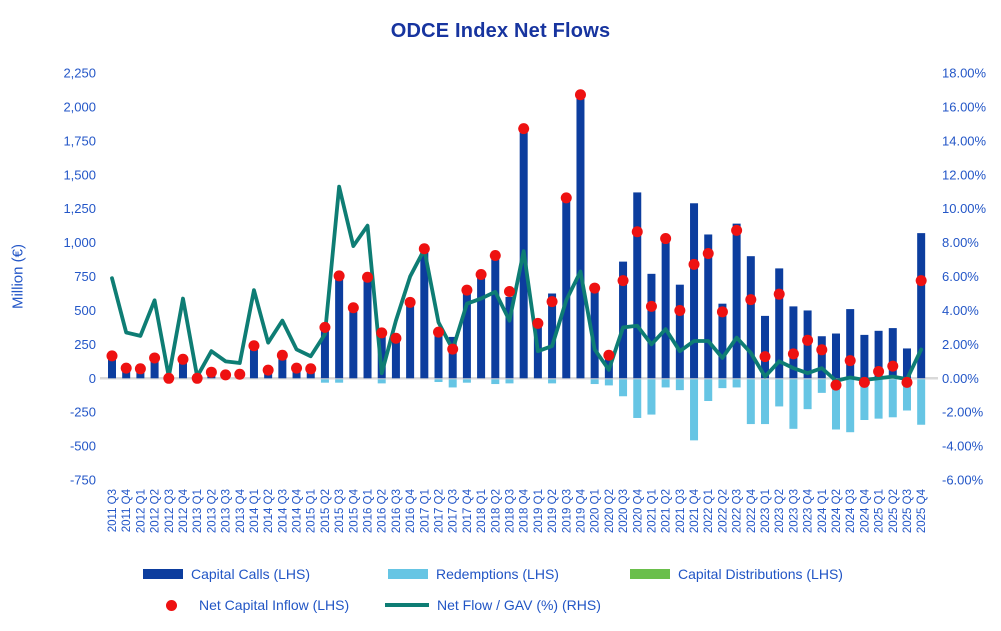 The width and height of the screenshot is (1001, 631). What do you see at coordinates (519, 605) in the screenshot?
I see `legend-label: Net Flow / GAV (%) (RHS)` at bounding box center [519, 605].